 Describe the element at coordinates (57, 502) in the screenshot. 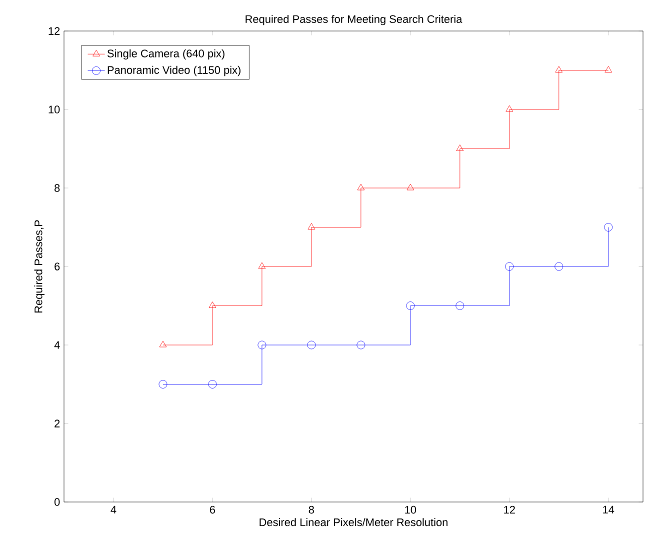

I see `y-tick-label: 0` at that location.